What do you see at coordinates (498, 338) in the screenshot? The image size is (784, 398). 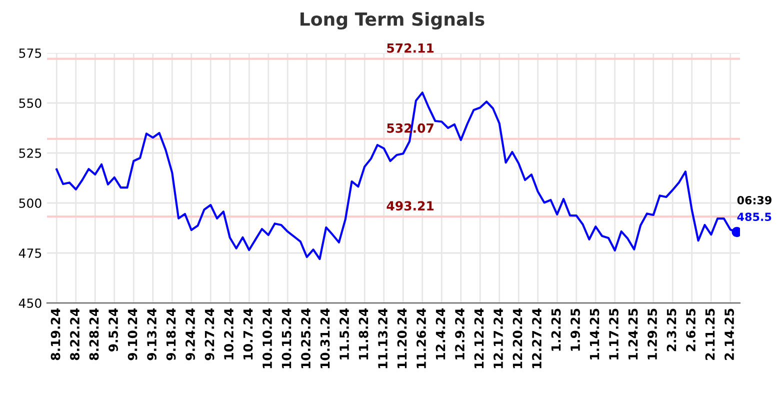 I see `x-tick-label: 12.17.24` at bounding box center [498, 338].